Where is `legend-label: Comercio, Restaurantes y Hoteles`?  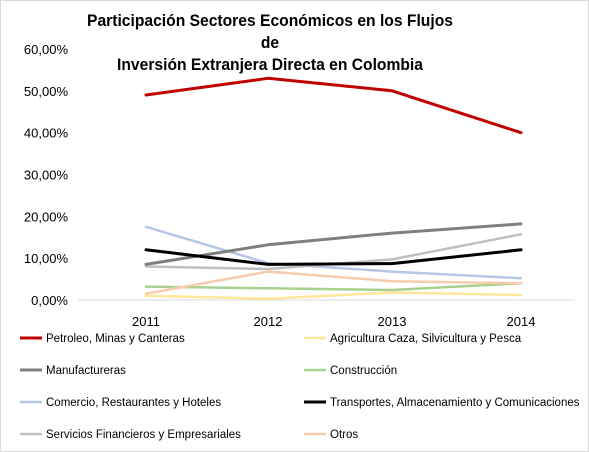
legend-label: Comercio, Restaurantes y Hoteles is located at coordinates (133, 403).